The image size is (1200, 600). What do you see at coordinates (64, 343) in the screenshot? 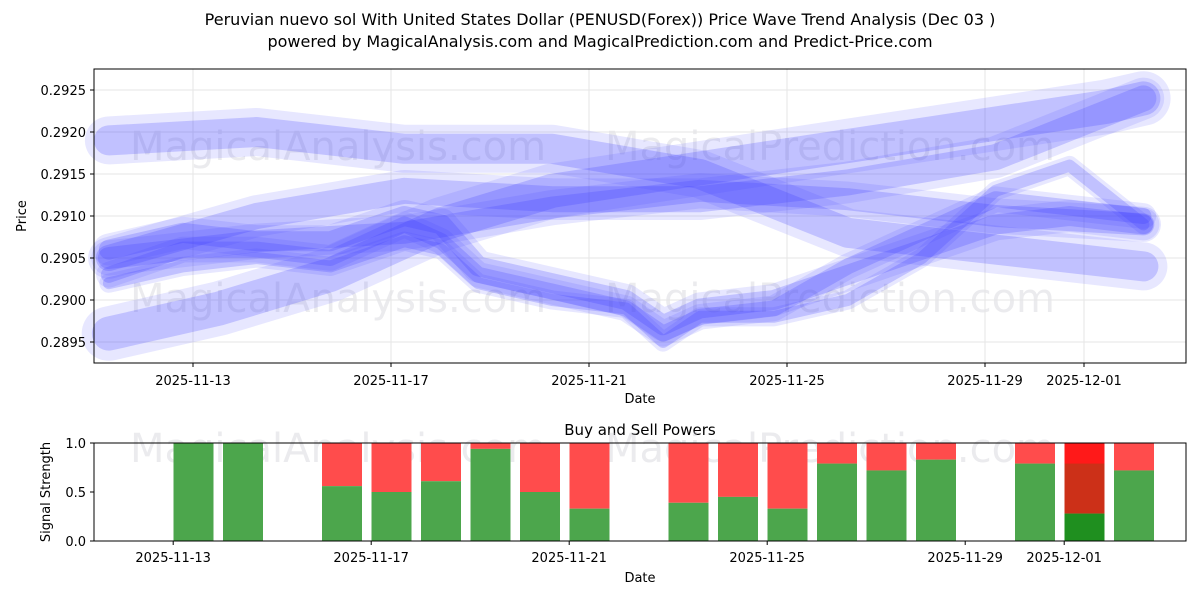
I see `price-y-tick-label: 0.2895` at bounding box center [64, 343].